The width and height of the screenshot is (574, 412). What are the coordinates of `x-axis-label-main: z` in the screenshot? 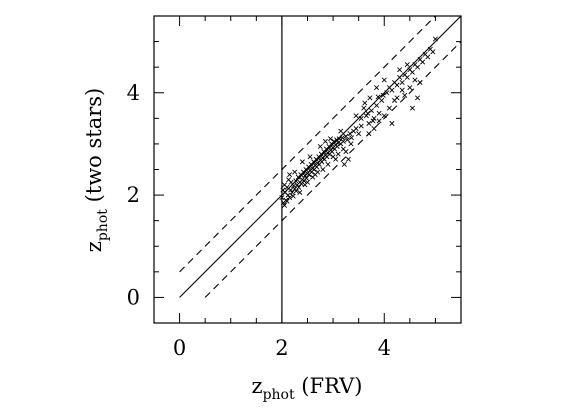 It's located at (257, 386).